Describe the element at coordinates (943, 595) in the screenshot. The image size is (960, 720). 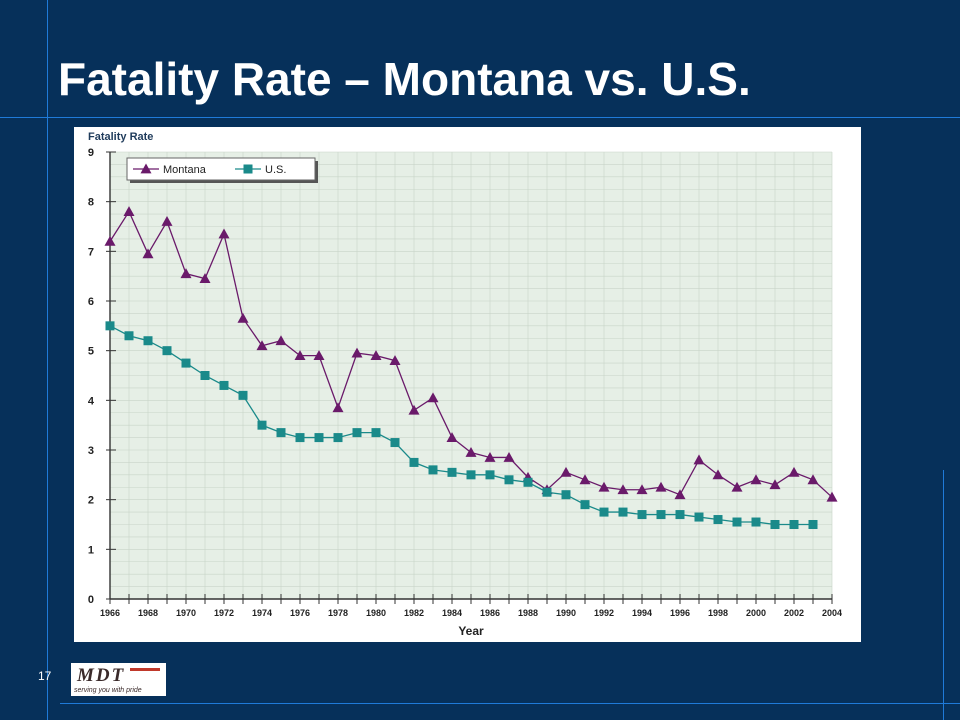
I see `right-accent-line` at that location.